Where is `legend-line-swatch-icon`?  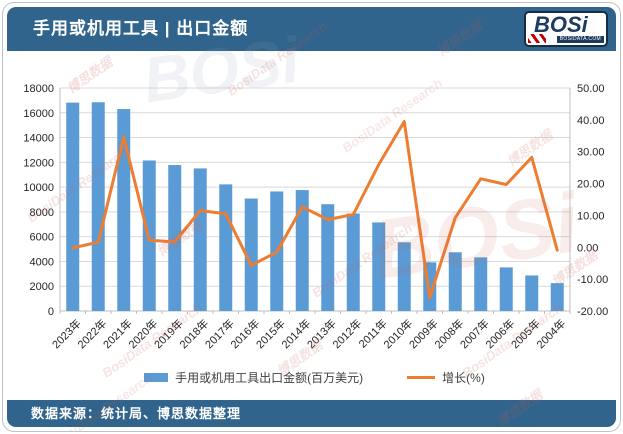
legend-line-swatch-icon is located at coordinates (421, 377).